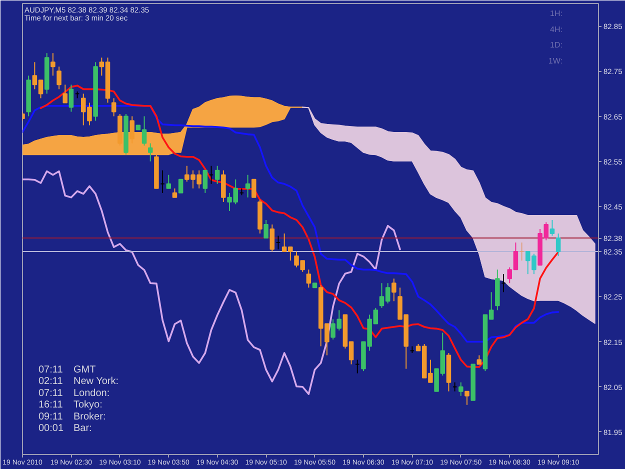  What do you see at coordinates (556, 29) in the screenshot?
I see `annotation: 4H:` at bounding box center [556, 29].